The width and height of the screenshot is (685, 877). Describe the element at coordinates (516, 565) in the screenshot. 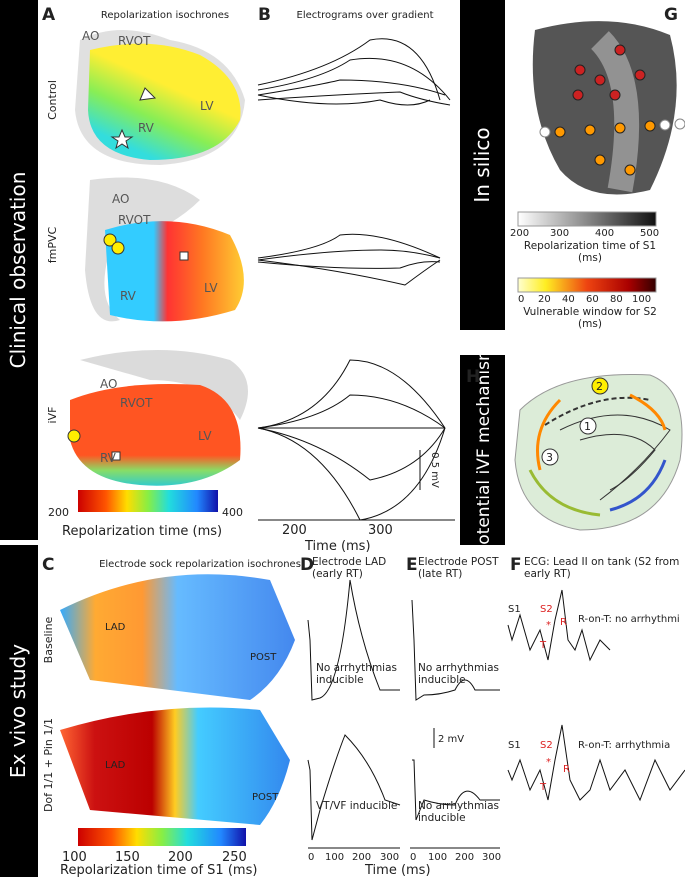

I see `panel-letter: F` at that location.